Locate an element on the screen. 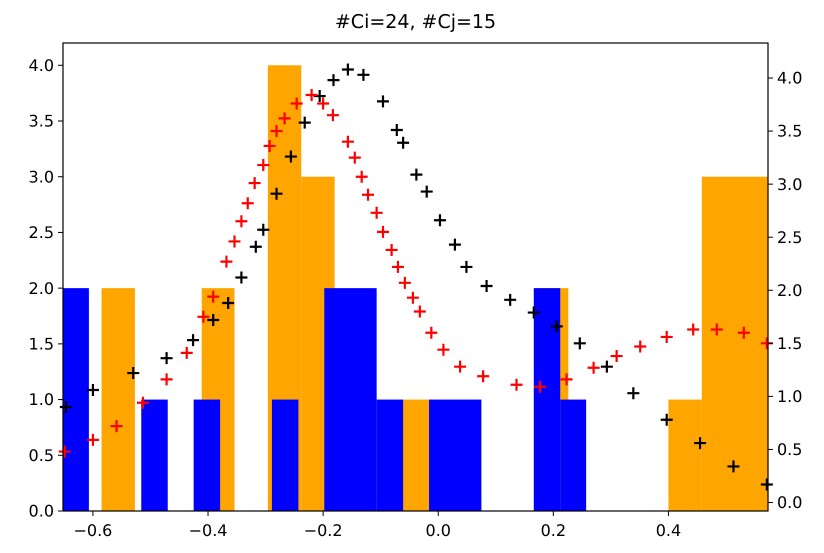 This screenshot has height=553, width=824. y-tick-label: 2.0 is located at coordinates (41, 288).